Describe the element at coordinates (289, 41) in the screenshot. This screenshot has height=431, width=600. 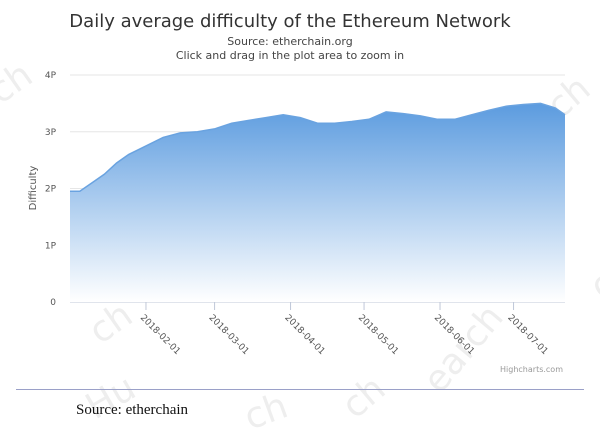
I see `chart-subtitle-source: Source: etherchain.org` at that location.